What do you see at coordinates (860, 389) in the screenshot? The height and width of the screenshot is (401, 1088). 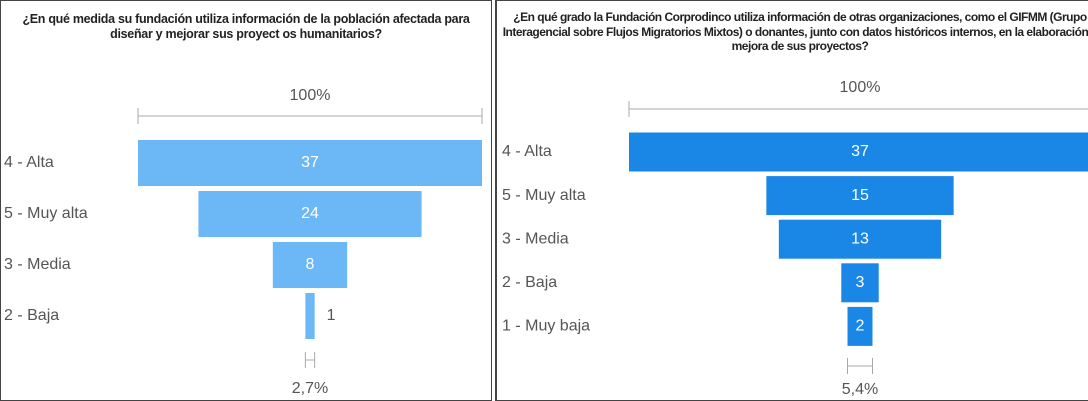 I see `bottom-label: 5,4%` at bounding box center [860, 389].